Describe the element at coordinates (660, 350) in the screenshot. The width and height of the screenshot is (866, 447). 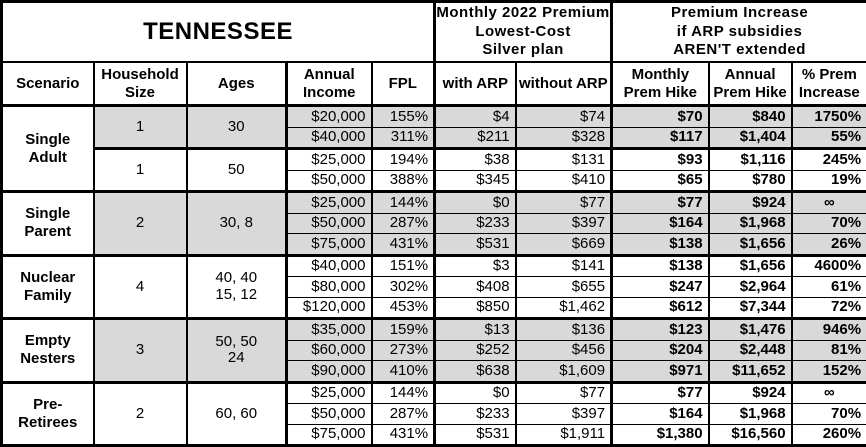
I see `monthly-hike-cell: $204` at that location.